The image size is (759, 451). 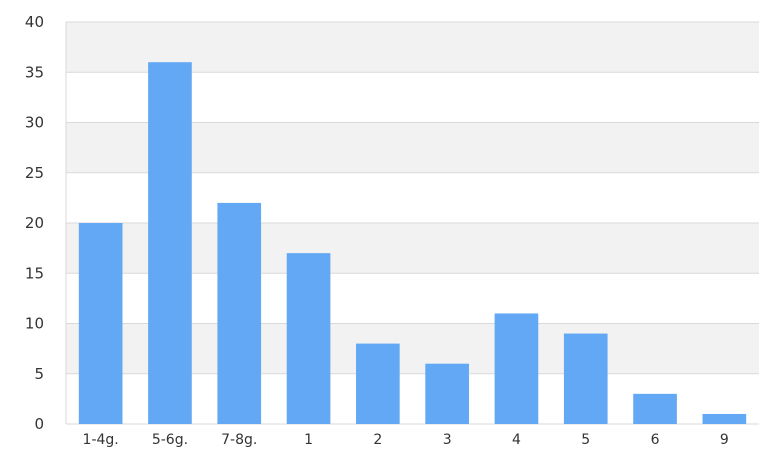 What do you see at coordinates (724, 440) in the screenshot?
I see `x-tick-label: 9` at bounding box center [724, 440].